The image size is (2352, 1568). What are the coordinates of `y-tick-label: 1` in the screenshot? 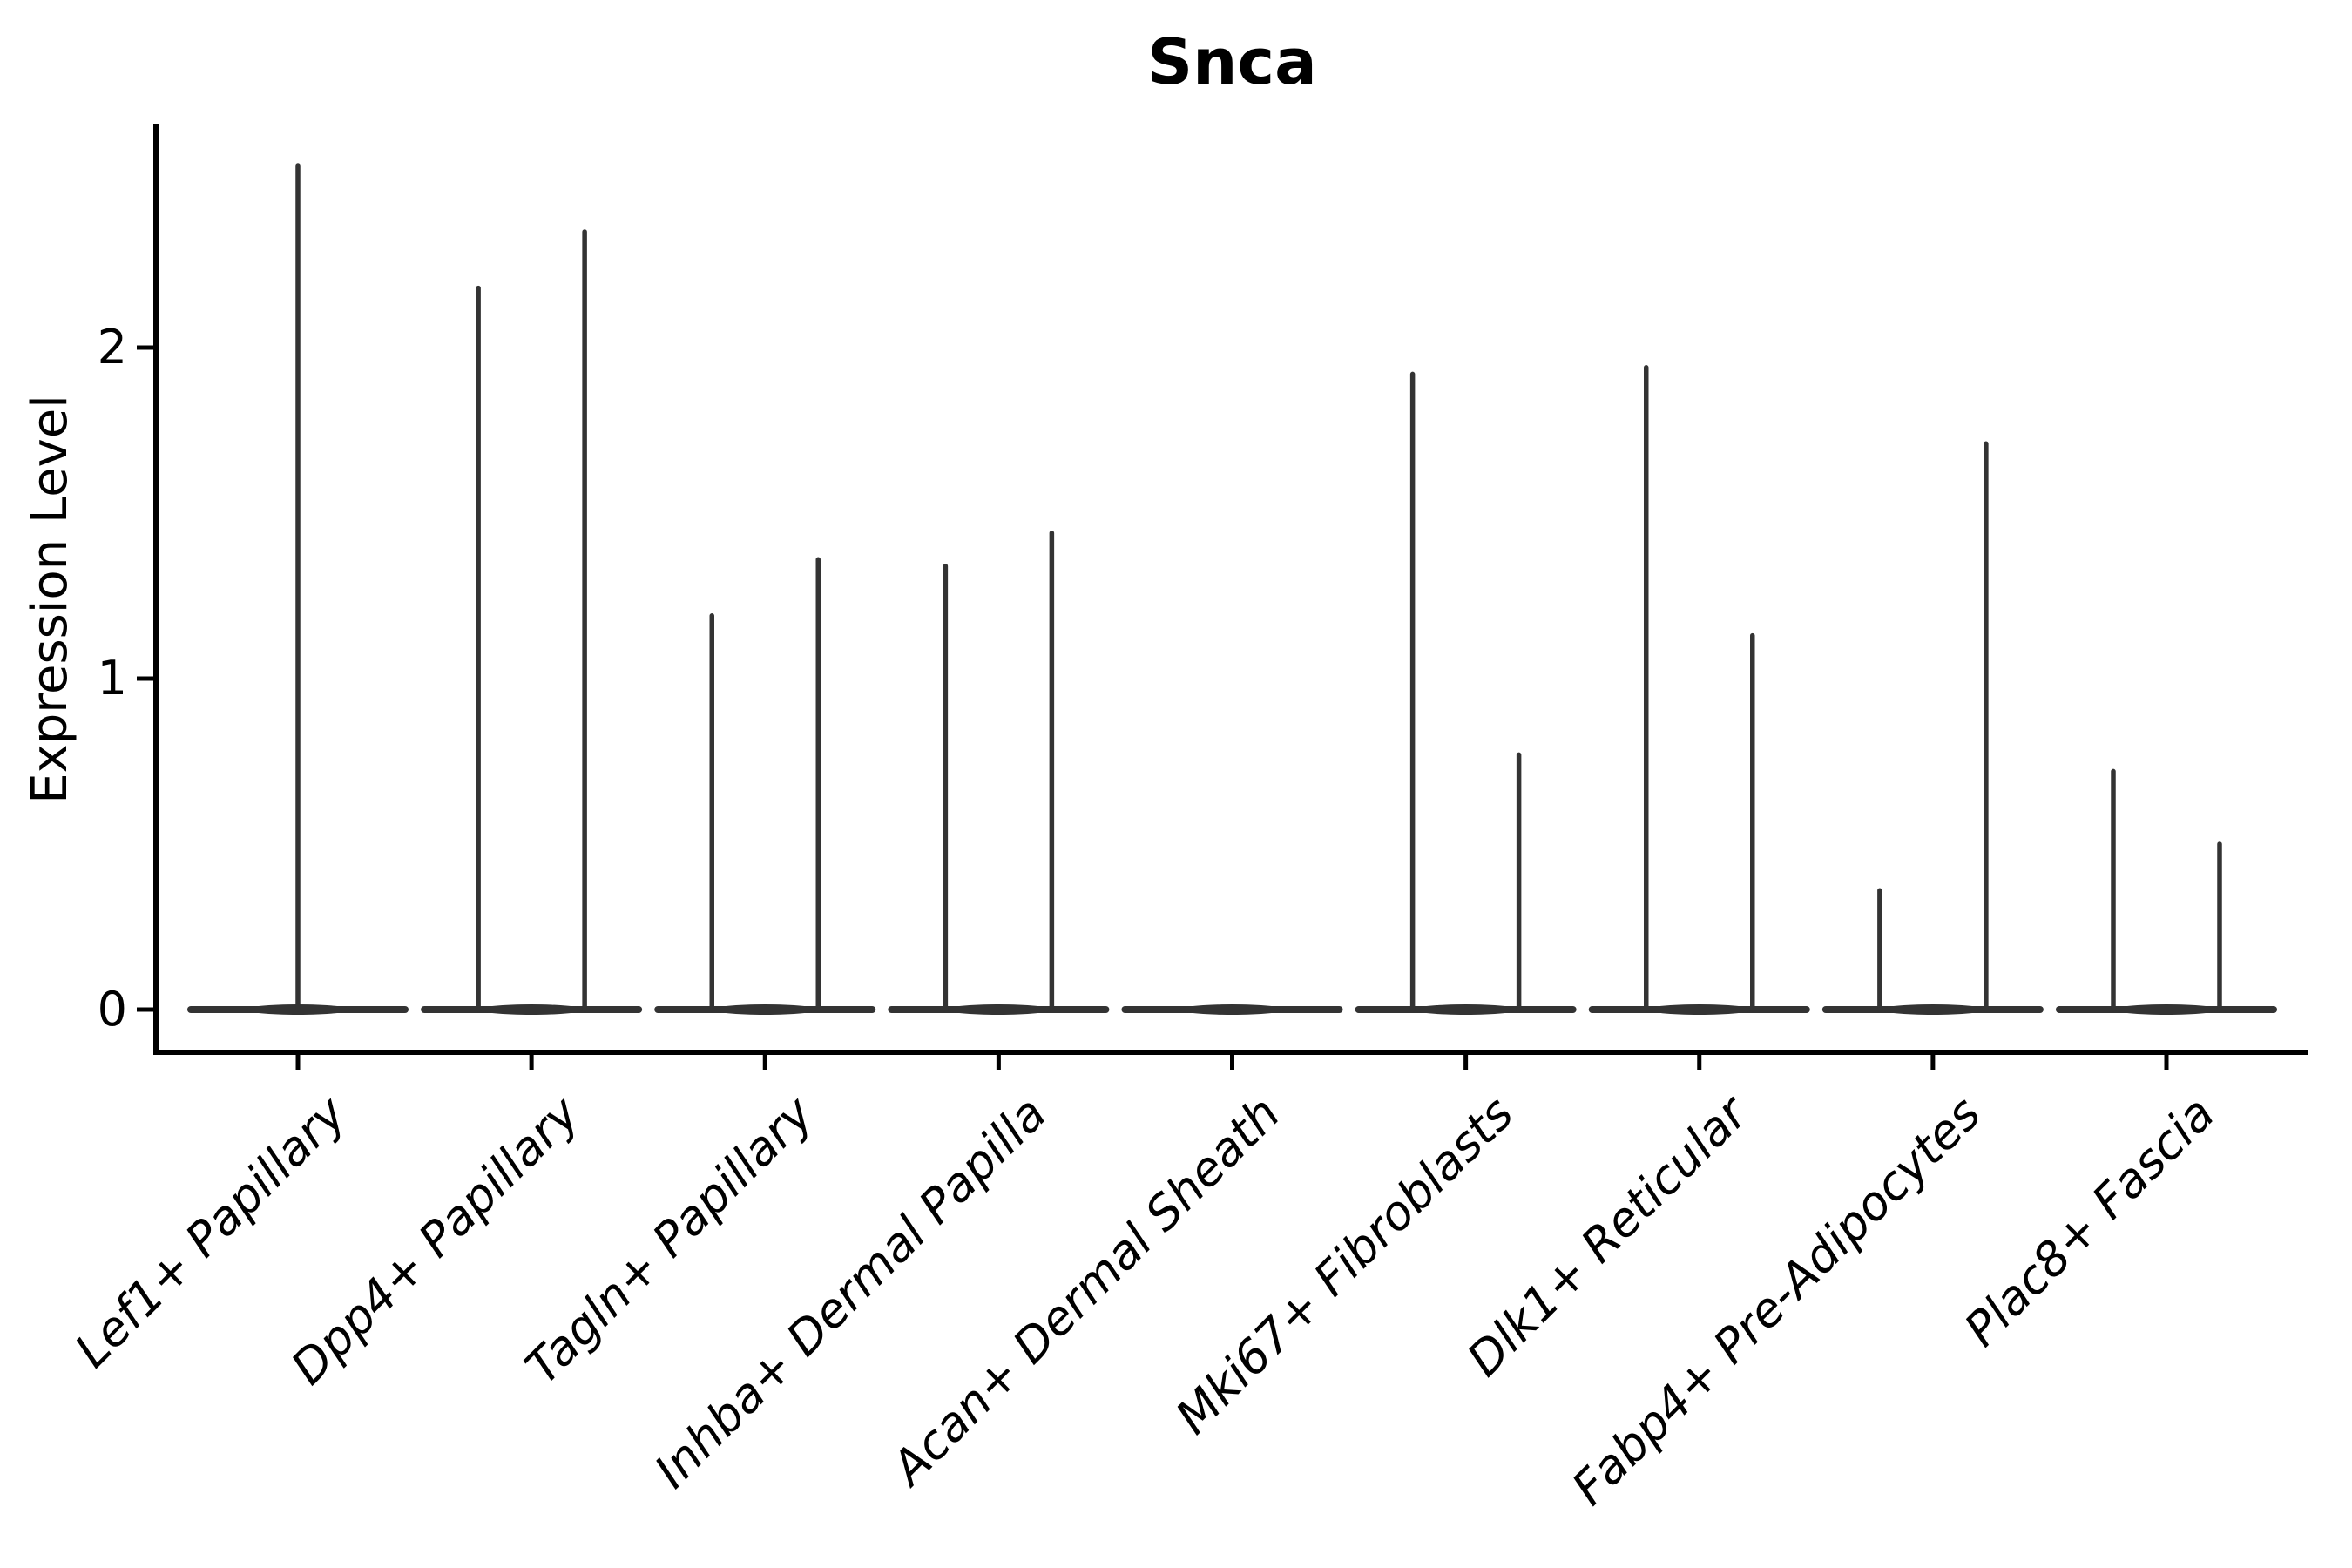 It's located at (112, 678).